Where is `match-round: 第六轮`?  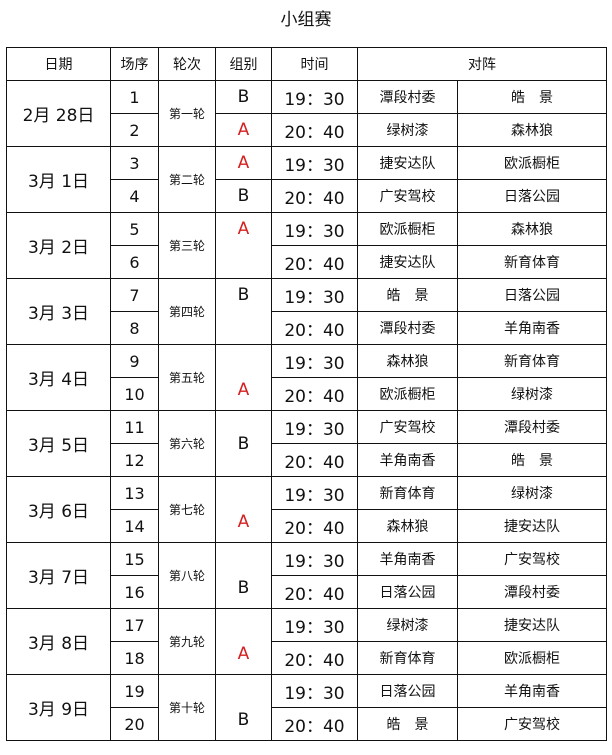
match-round: 第六轮 is located at coordinates (187, 443).